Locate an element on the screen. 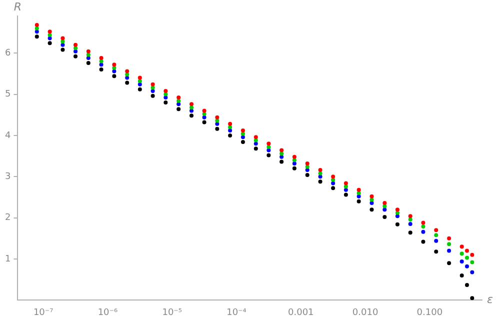 Image resolution: width=498 pixels, height=323 pixels. x-tick-label: 10⁻⁷ is located at coordinates (43, 313).